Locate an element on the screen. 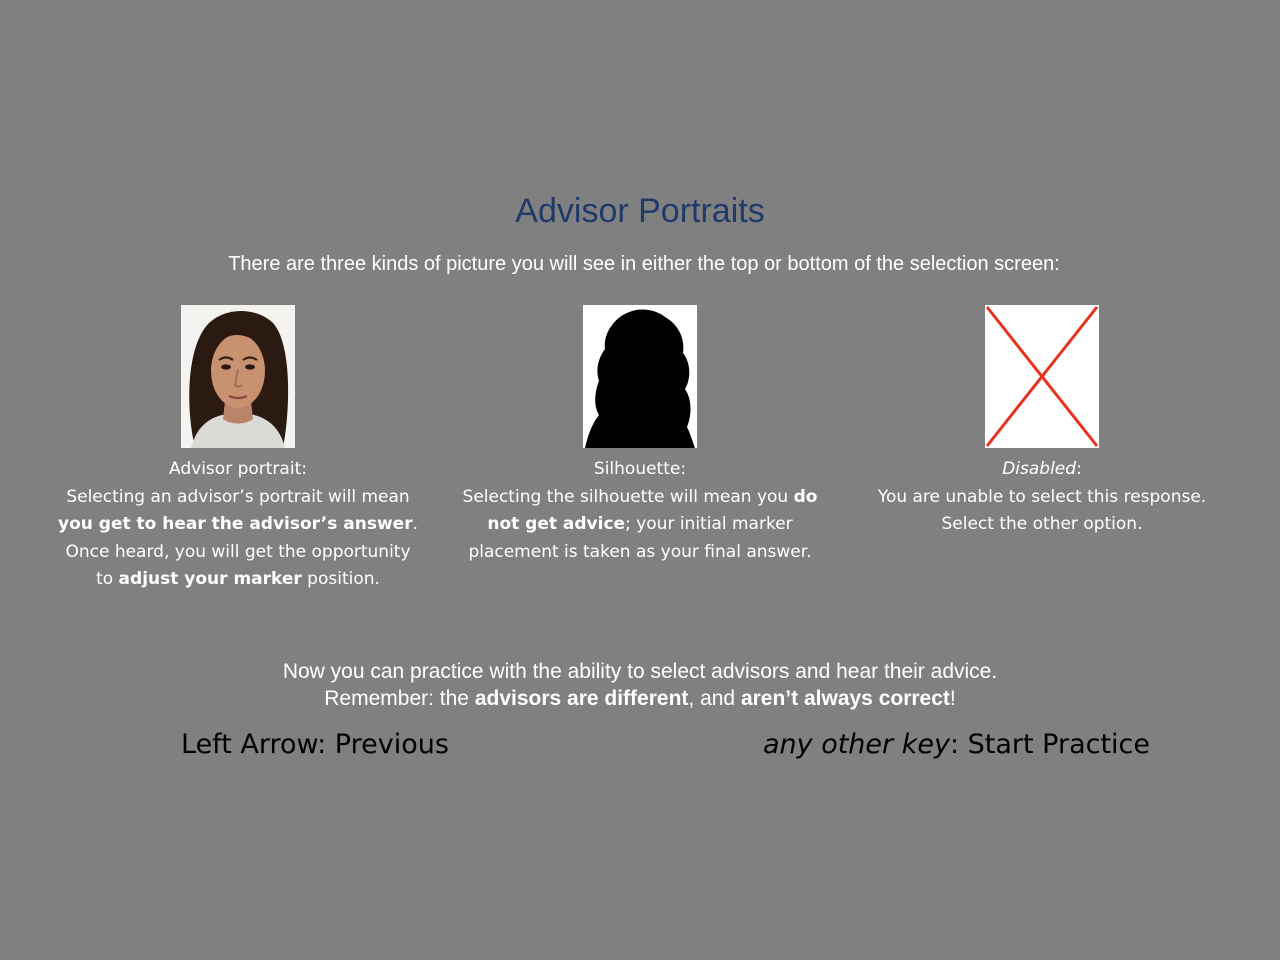 The width and height of the screenshot is (1280, 960). footer-bold-not-always-correct: aren’t always correct is located at coordinates (845, 698).